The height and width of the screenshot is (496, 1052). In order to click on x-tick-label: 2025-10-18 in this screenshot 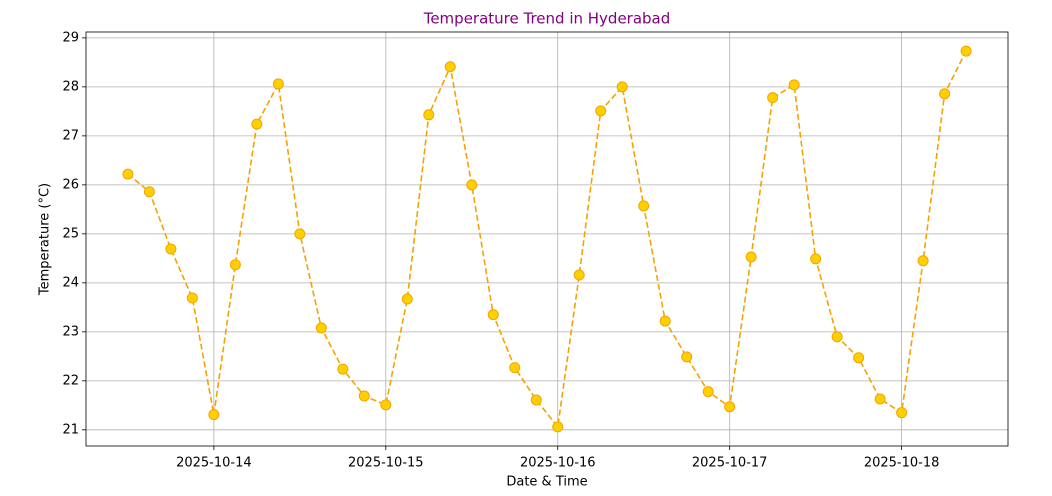, I will do `click(902, 463)`.